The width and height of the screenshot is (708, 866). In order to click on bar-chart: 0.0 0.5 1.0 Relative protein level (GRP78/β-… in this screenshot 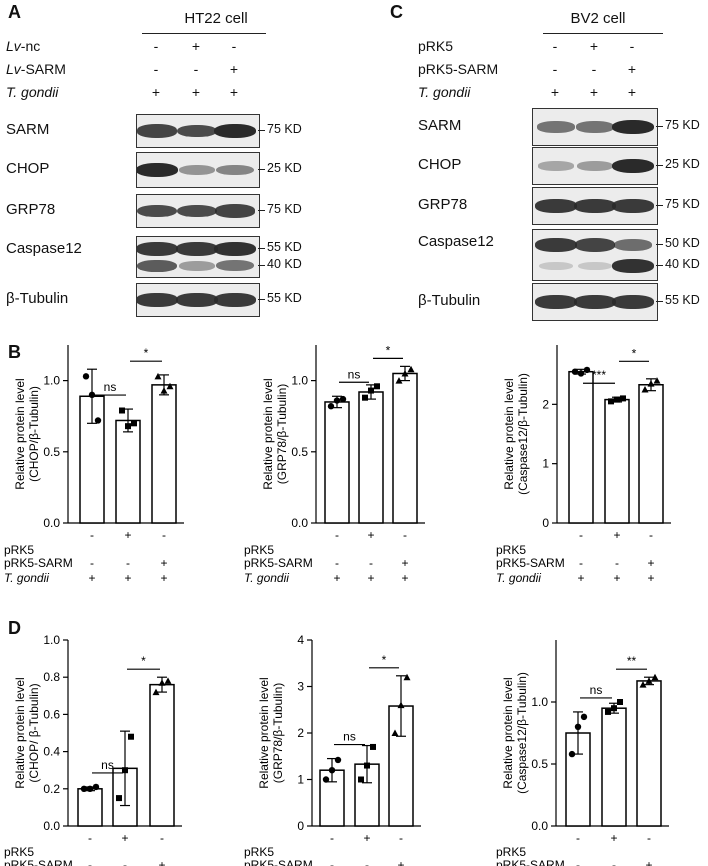, I will do `click(334, 464)`.